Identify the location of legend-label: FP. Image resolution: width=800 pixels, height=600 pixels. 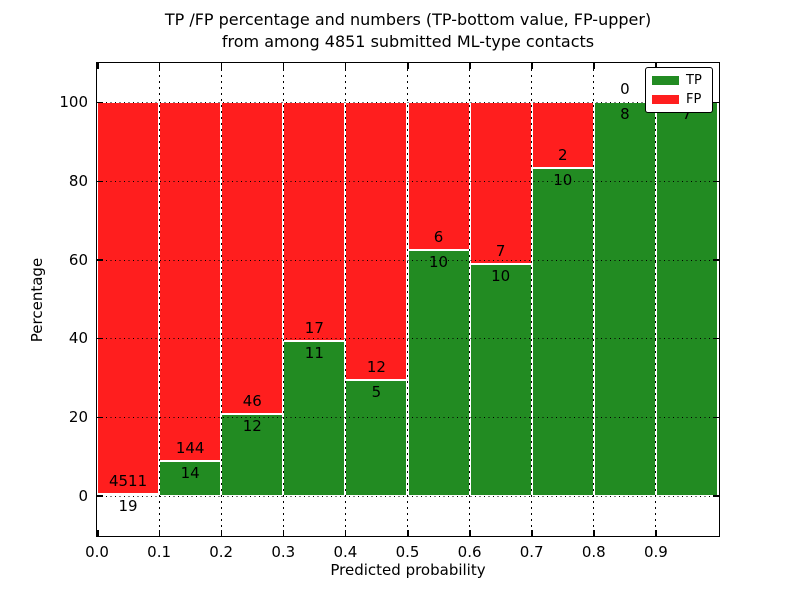
(694, 99).